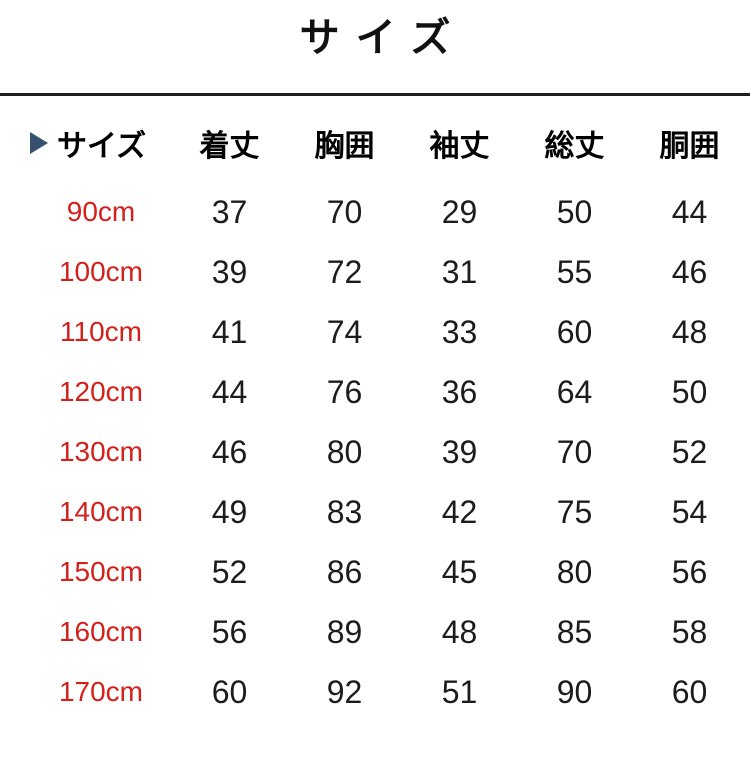 This screenshot has width=750, height=765. I want to click on row-value-cell: 37, so click(229, 211).